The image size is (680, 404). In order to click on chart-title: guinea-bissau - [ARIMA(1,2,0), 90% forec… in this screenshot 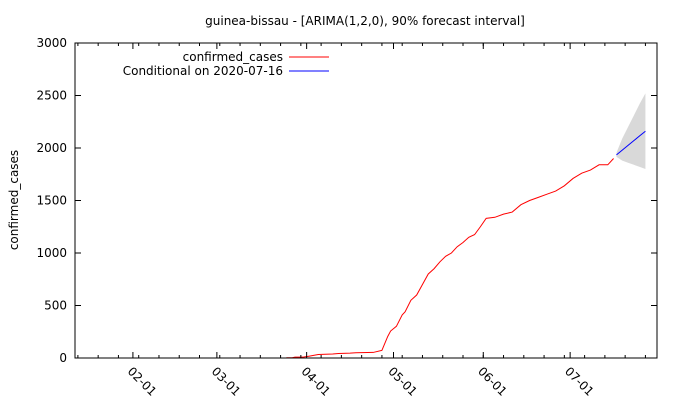, I will do `click(365, 21)`.